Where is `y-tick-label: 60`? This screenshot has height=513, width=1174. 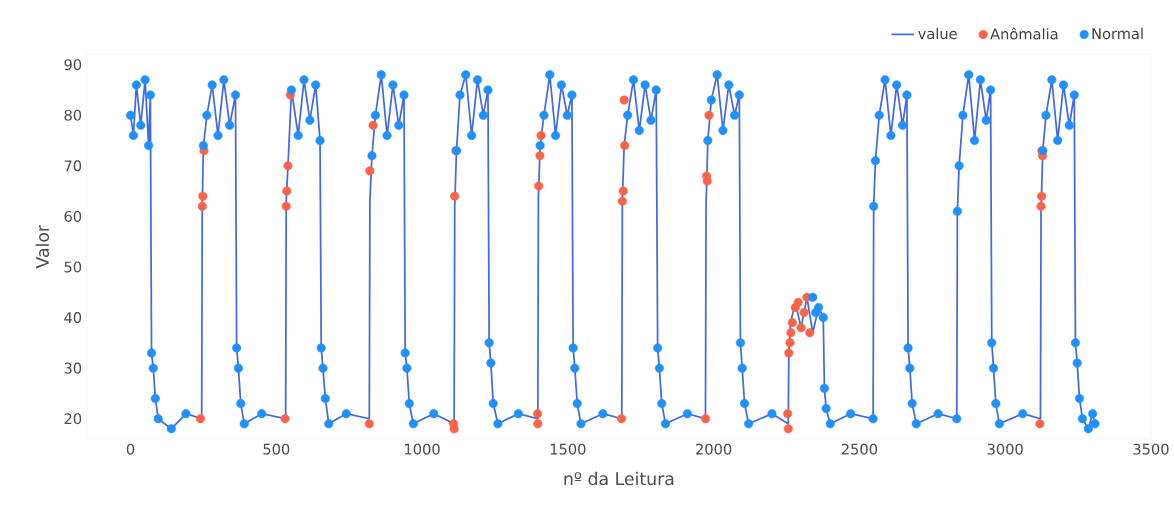
y-tick-label: 60 is located at coordinates (73, 216).